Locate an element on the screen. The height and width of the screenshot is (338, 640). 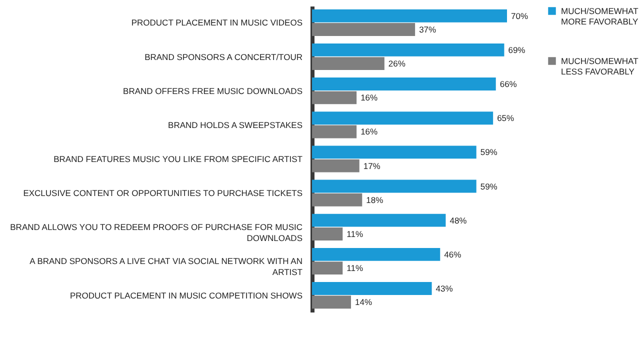
y-tick-label: PRODUCT PLACEMENT IN MUSIC COMPETITION SHOWS is located at coordinates (186, 295).